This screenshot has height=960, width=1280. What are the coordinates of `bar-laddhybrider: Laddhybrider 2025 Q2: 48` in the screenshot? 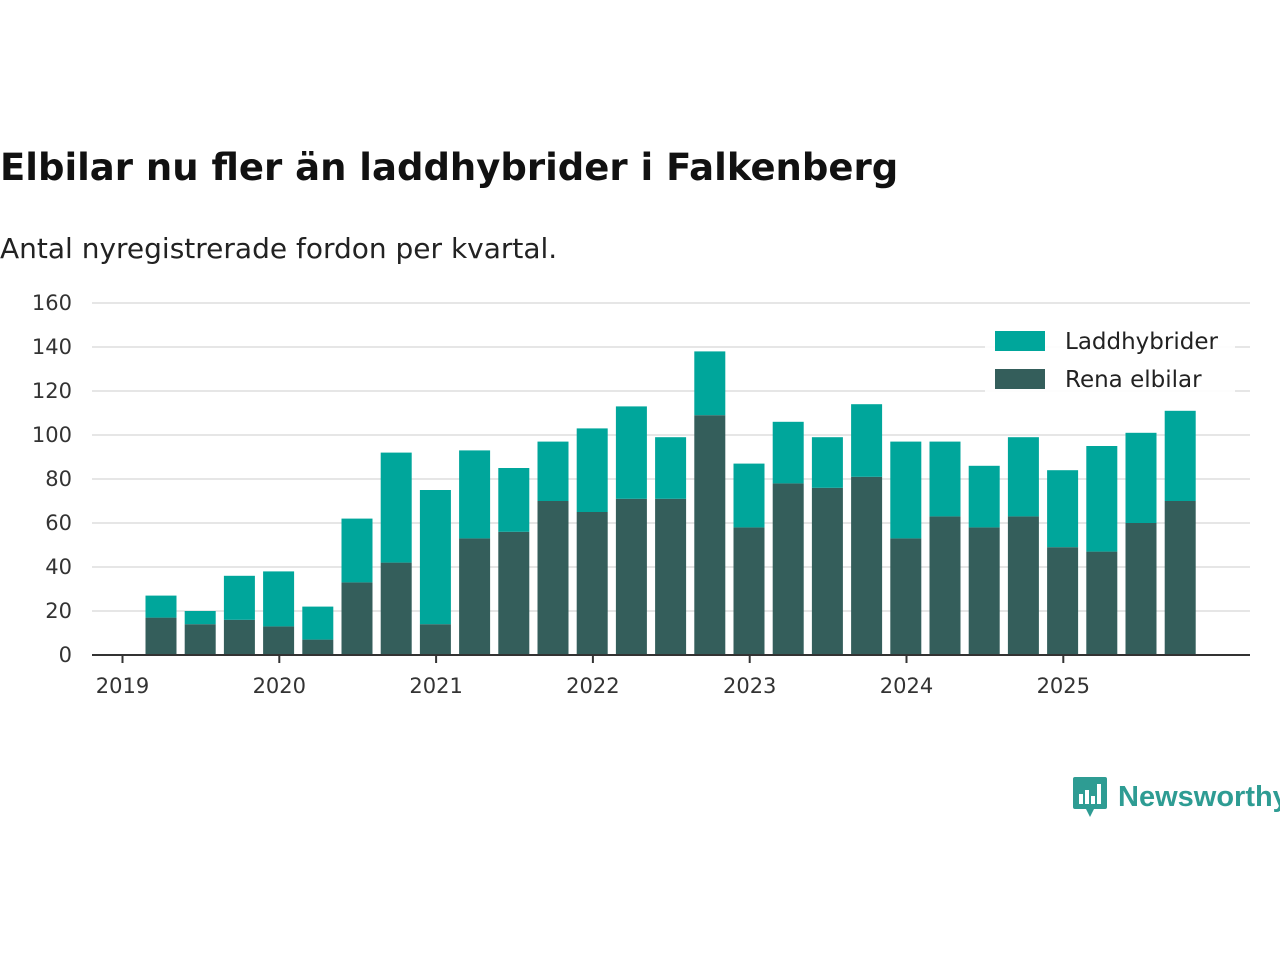 It's located at (1102, 499).